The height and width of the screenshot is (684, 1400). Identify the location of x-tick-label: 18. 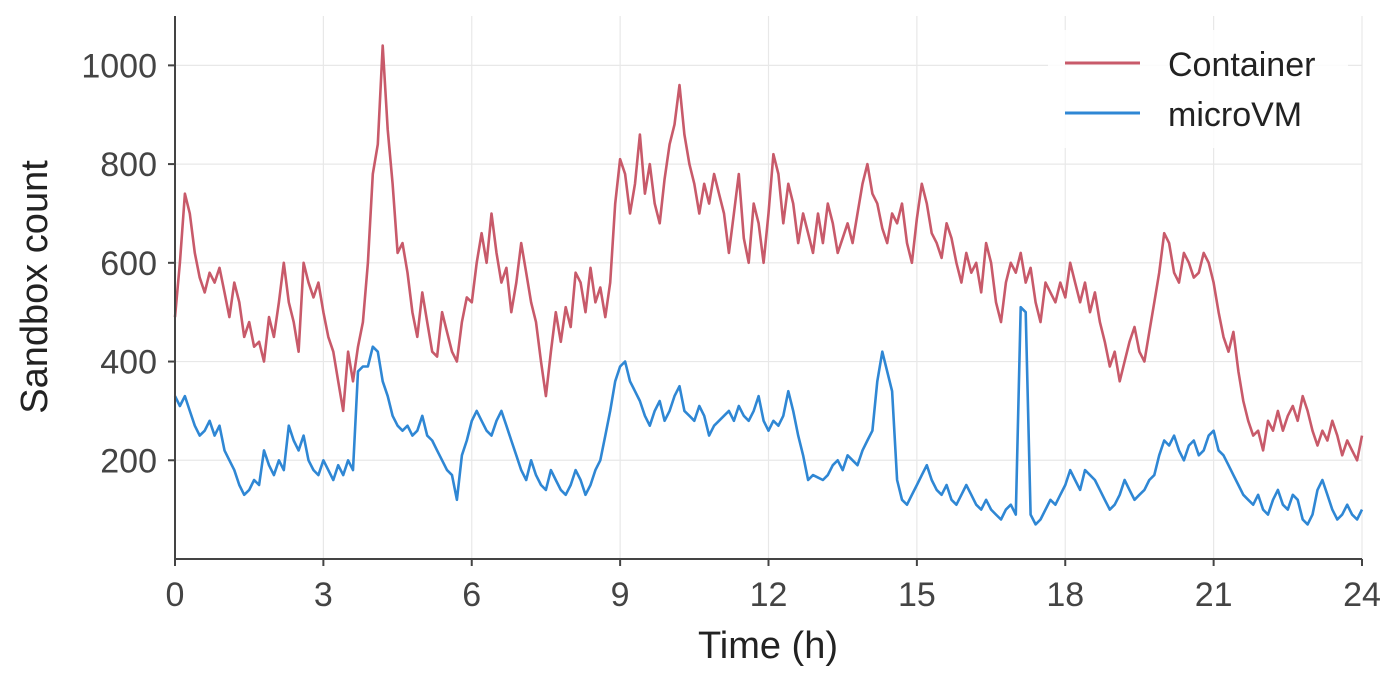
(1065, 595).